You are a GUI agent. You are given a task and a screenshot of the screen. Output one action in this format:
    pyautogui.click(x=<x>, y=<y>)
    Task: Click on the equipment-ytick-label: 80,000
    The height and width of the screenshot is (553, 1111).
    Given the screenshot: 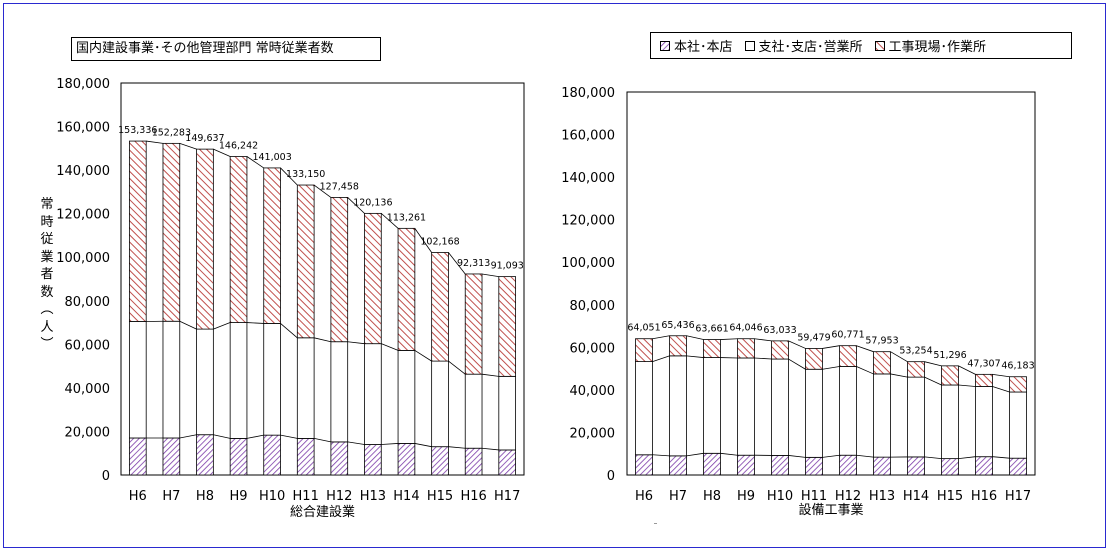 What is the action you would take?
    pyautogui.click(x=593, y=306)
    